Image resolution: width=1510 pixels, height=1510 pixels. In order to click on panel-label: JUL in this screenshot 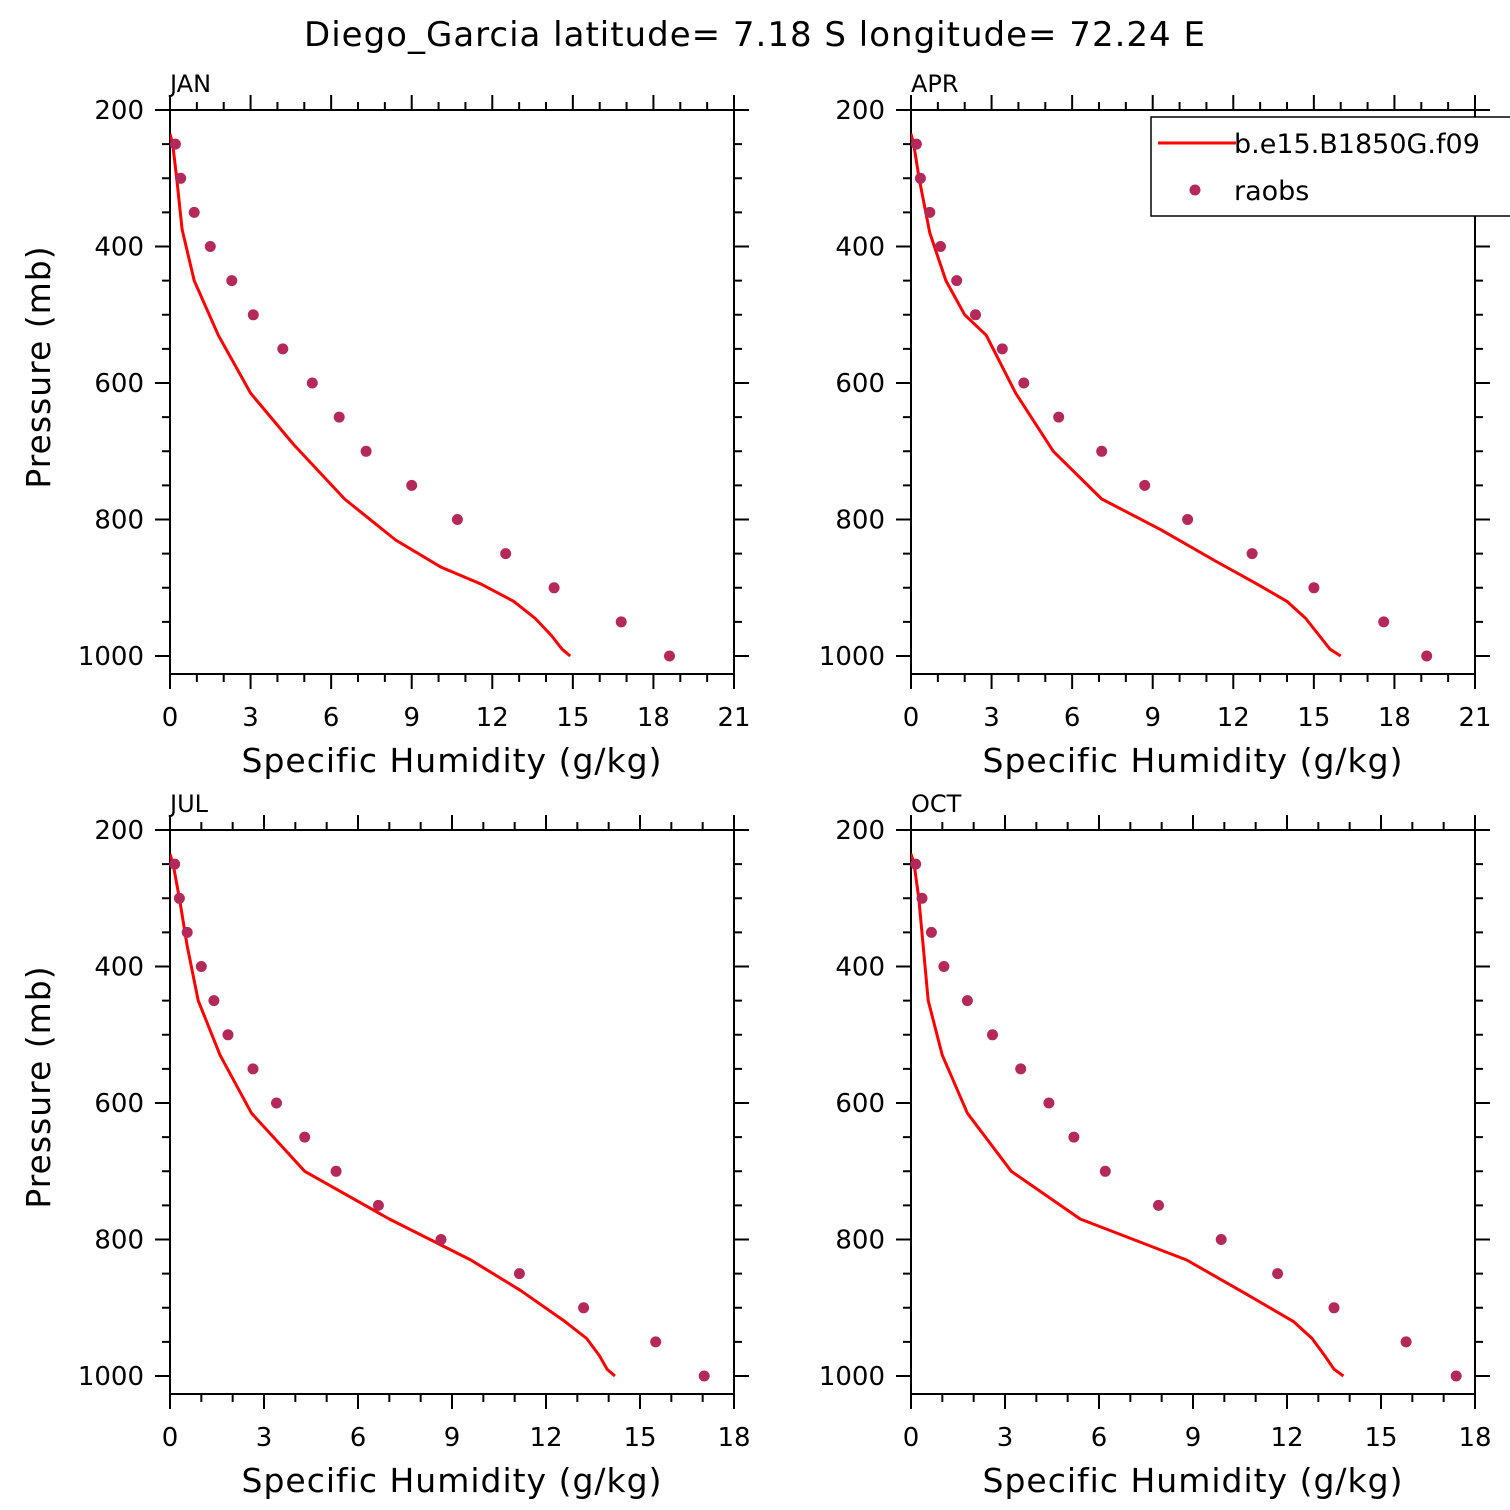, I will do `click(188, 804)`.